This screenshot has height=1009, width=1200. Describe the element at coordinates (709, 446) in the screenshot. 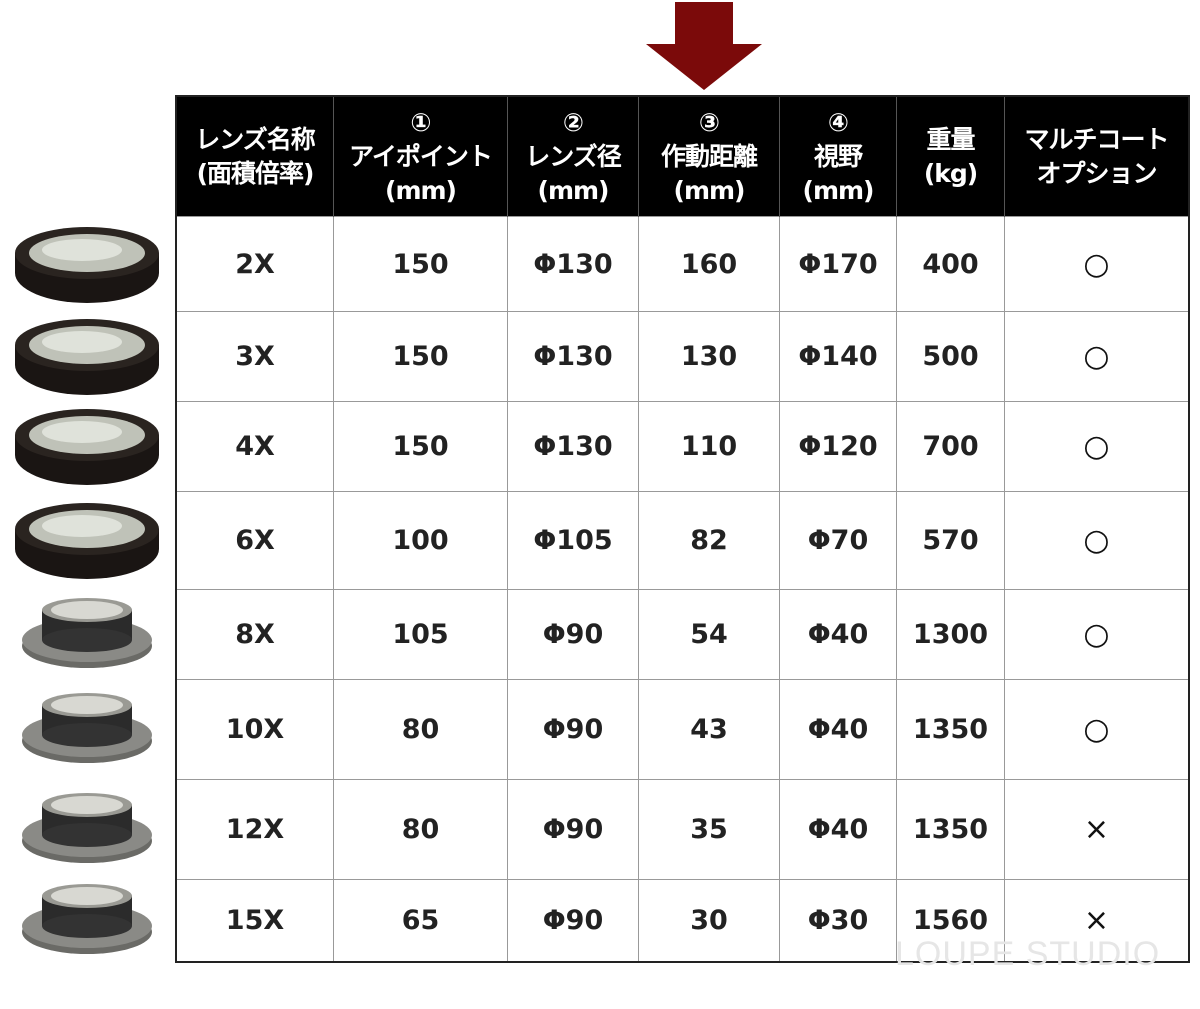

I see `working-distance-cell: 110` at that location.